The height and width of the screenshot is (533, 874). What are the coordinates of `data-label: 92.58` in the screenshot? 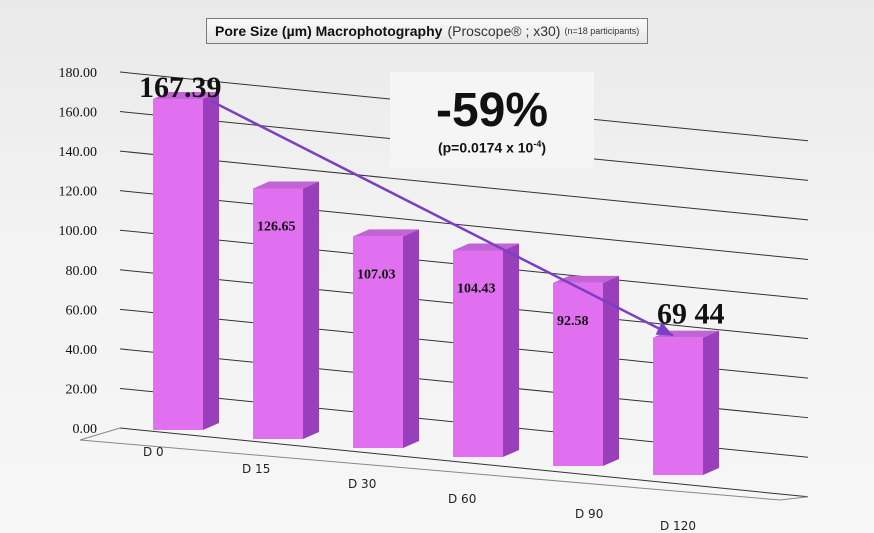 It's located at (573, 321).